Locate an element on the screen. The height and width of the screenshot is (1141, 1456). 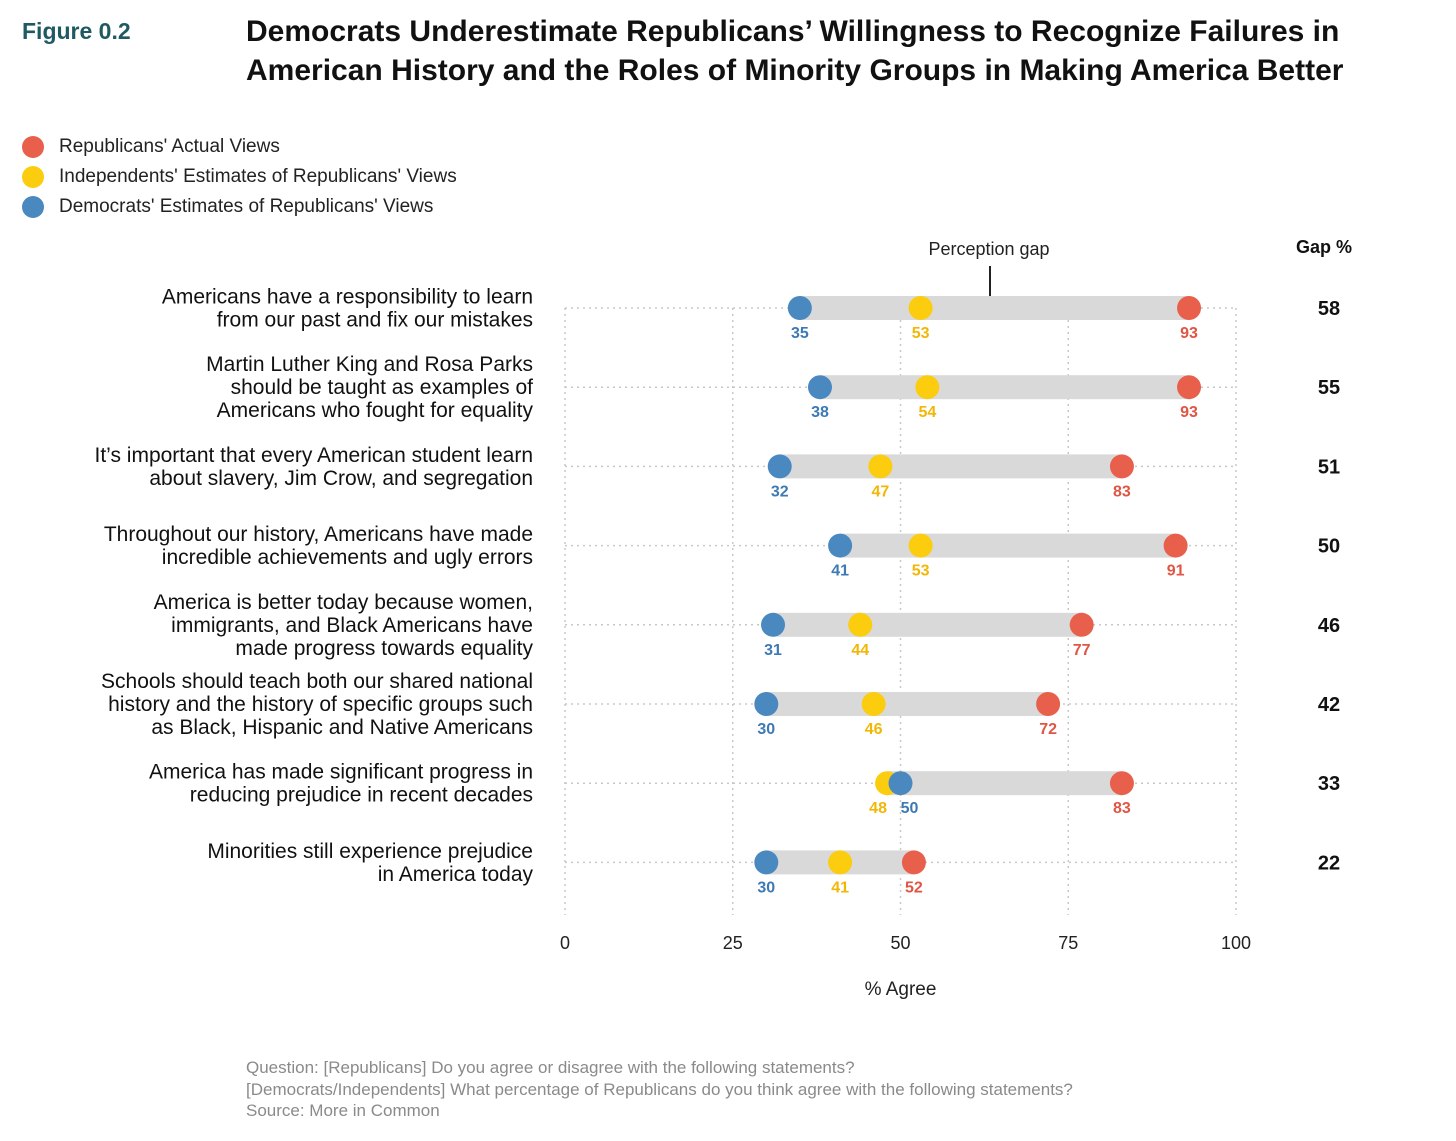
value-label: 52 is located at coordinates (914, 887).